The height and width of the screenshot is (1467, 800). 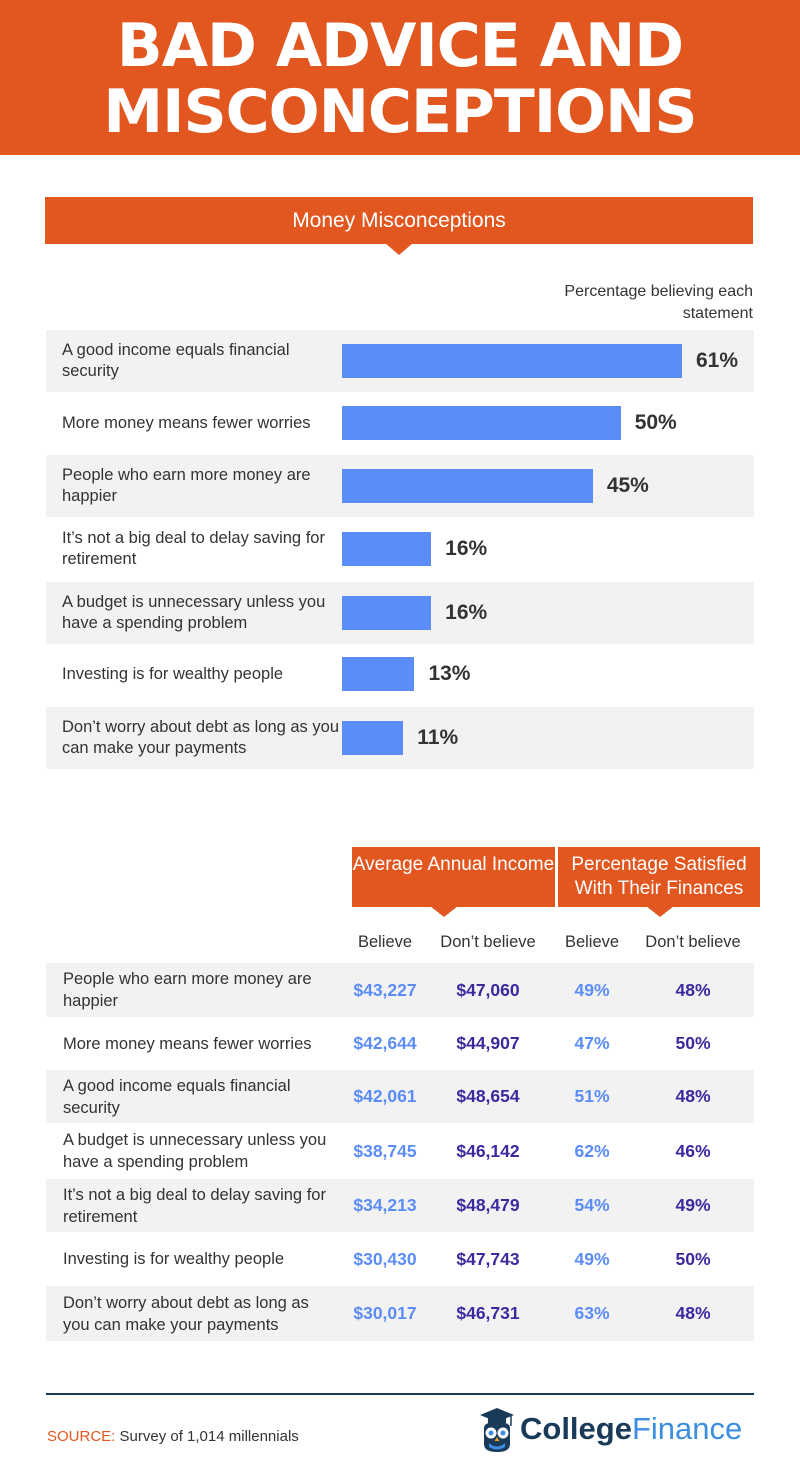 What do you see at coordinates (187, 1043) in the screenshot?
I see `table-row-label: More money means fewer worries` at bounding box center [187, 1043].